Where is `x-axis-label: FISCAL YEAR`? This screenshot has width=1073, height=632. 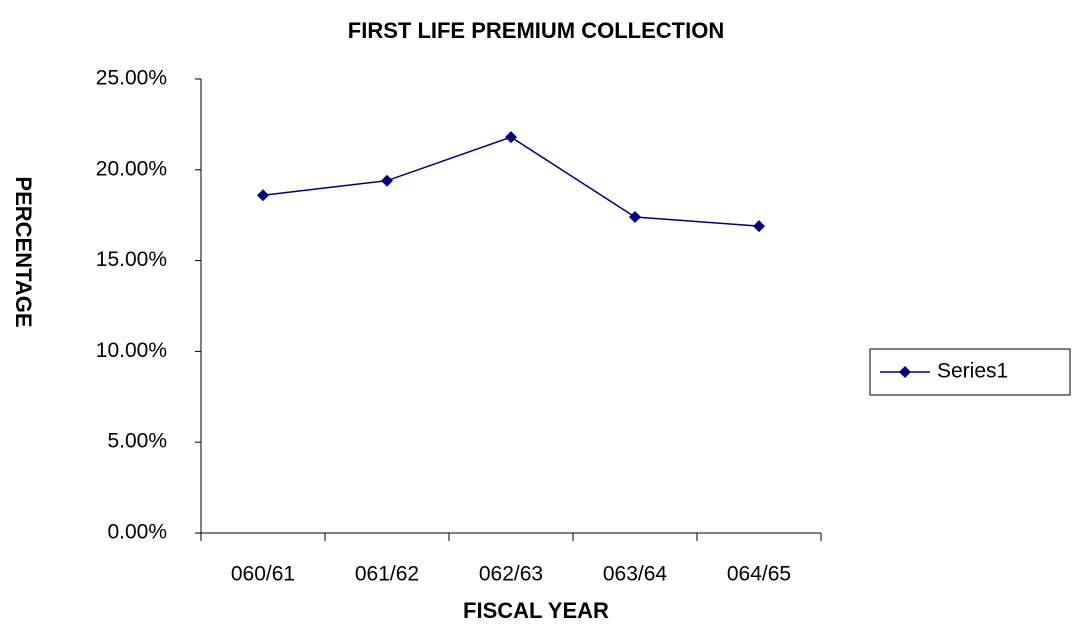 x-axis-label: FISCAL YEAR is located at coordinates (536, 610).